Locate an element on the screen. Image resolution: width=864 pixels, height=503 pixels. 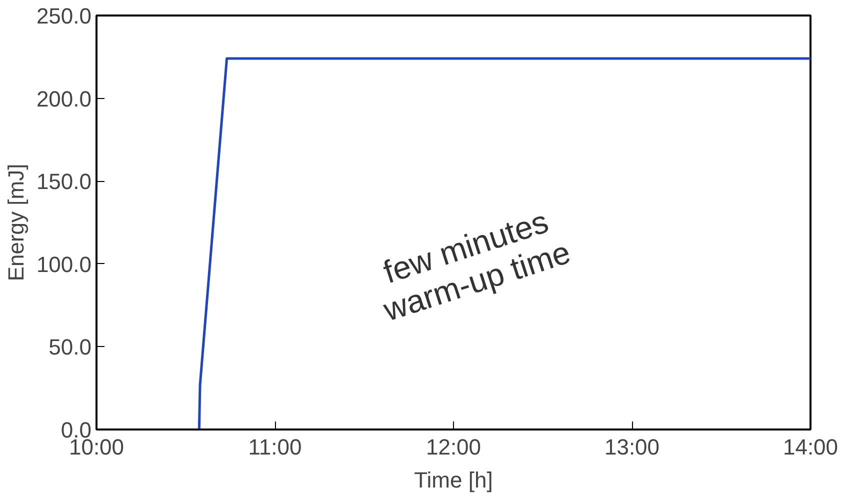
y-axis-title: Energy [mJ] is located at coordinates (15, 223).